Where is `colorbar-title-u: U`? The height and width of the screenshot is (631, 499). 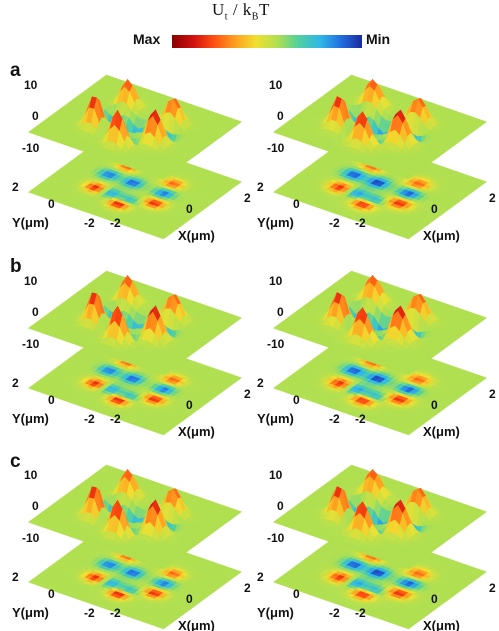 colorbar-title-u: U is located at coordinates (218, 9).